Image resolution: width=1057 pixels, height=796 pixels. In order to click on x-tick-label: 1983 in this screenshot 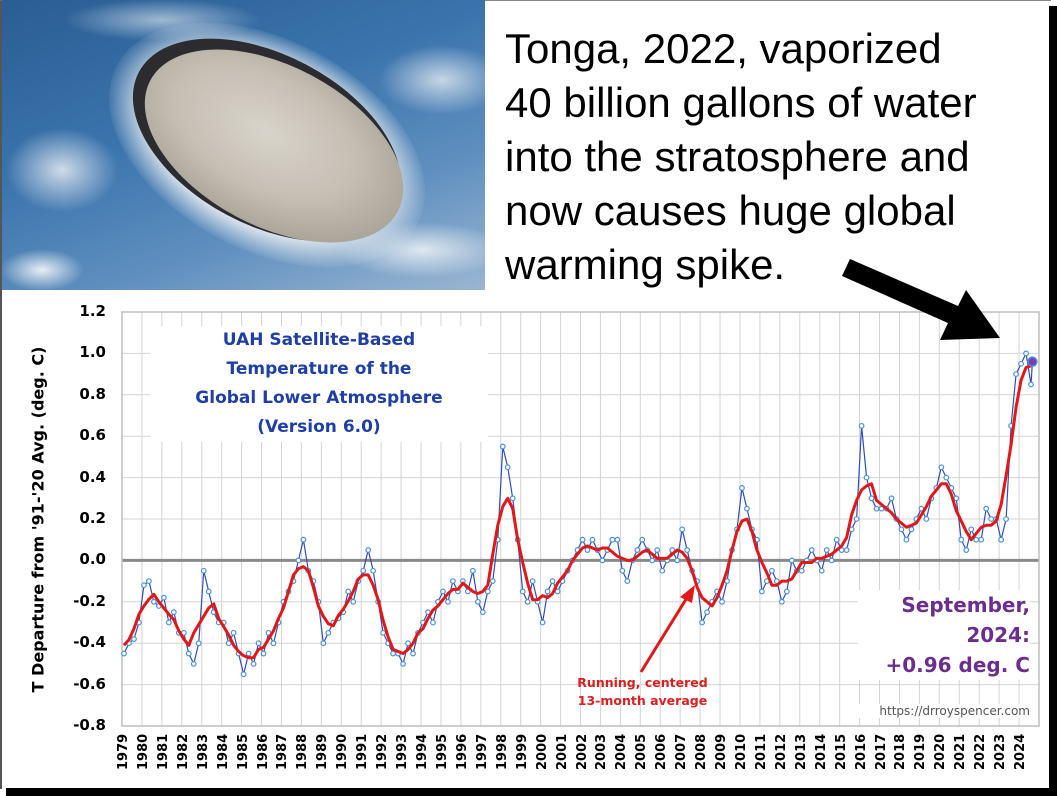, I will do `click(203, 751)`.